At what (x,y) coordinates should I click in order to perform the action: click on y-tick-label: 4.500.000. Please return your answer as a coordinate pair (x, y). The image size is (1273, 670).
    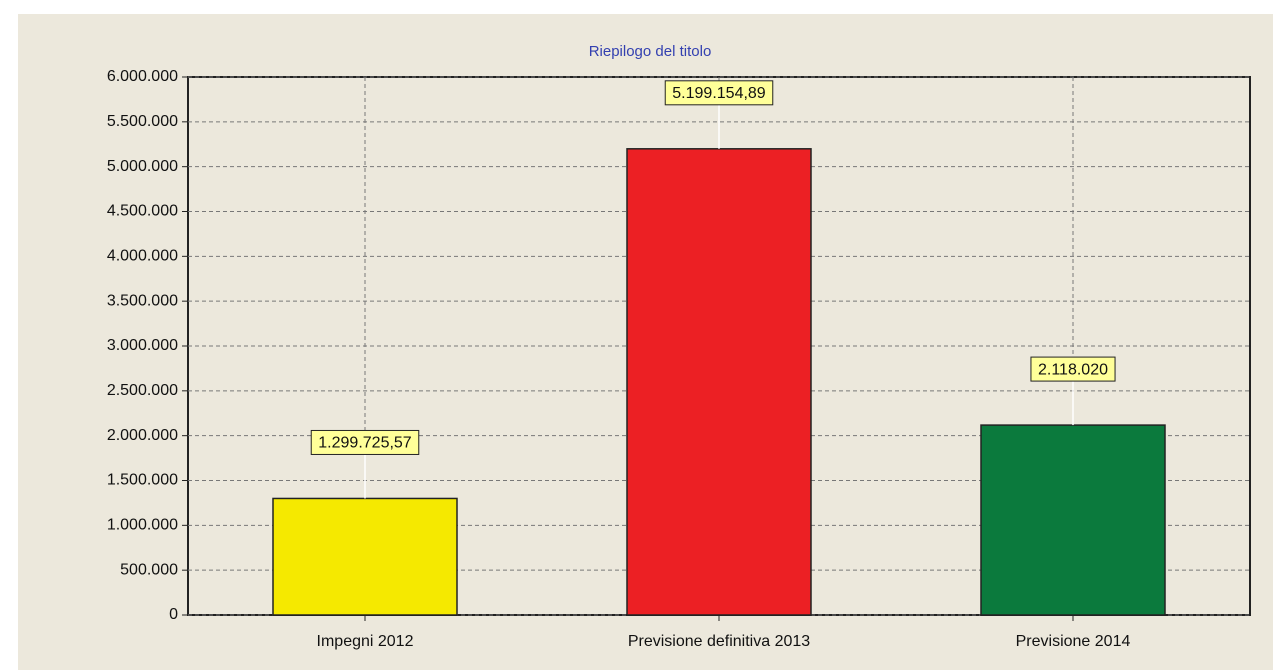
    Looking at the image, I should click on (142, 211).